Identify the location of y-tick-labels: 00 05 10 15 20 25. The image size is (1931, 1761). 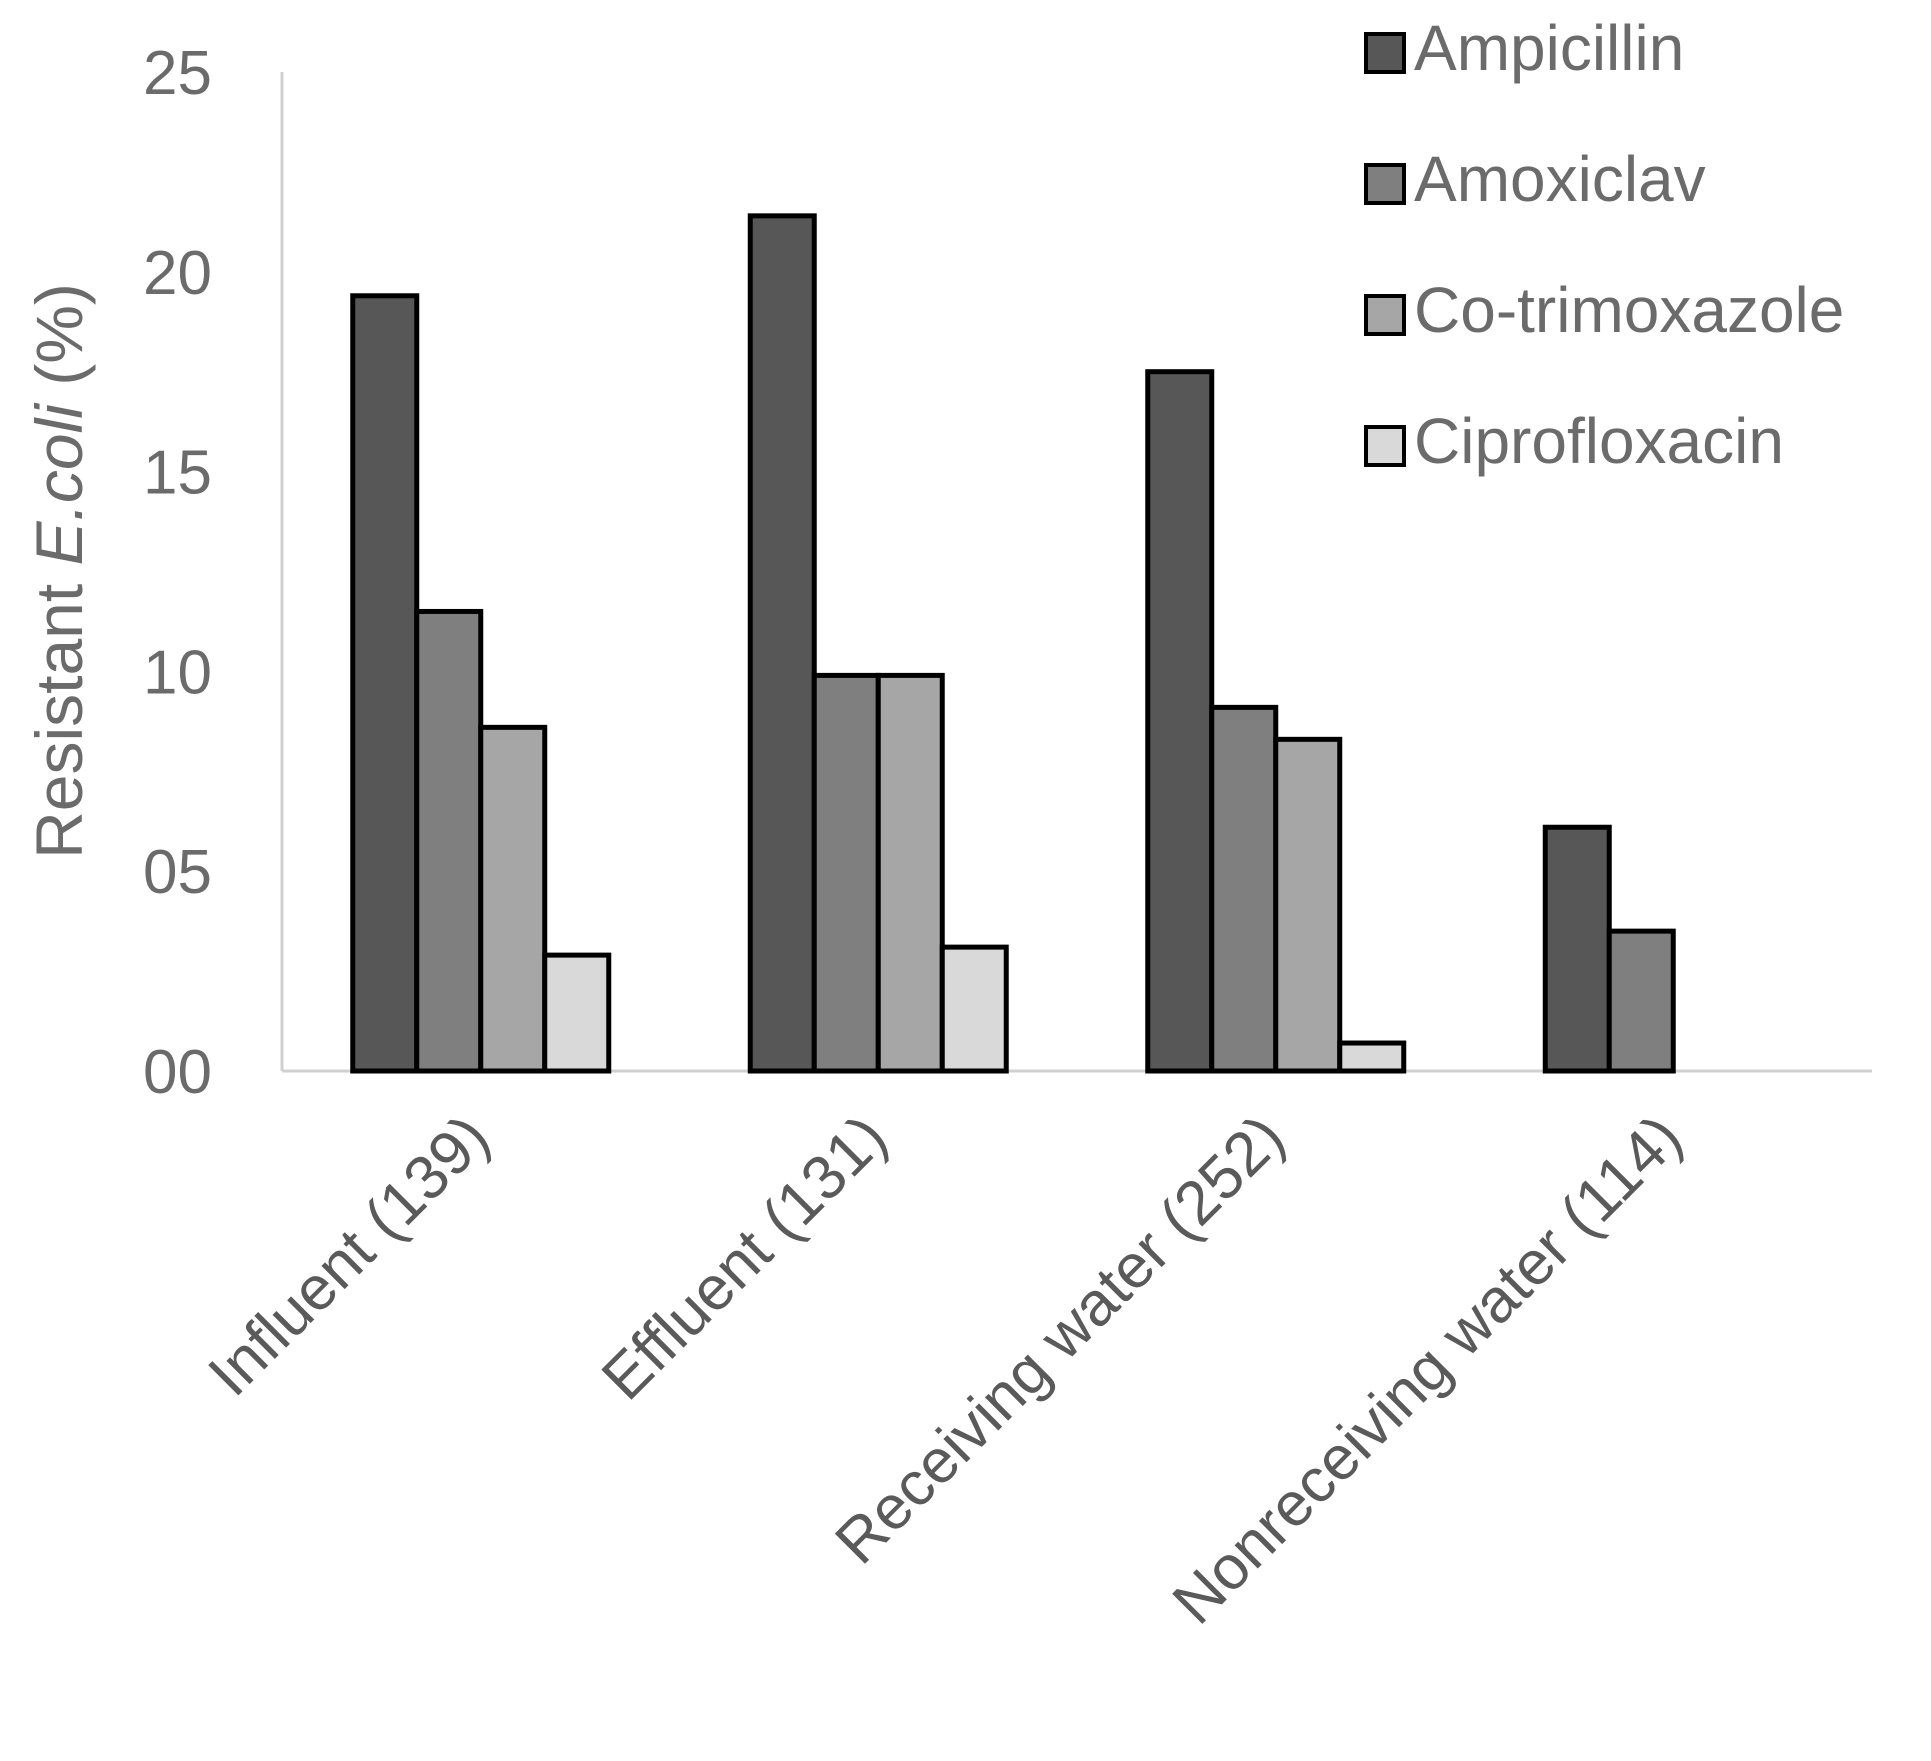
(177, 573).